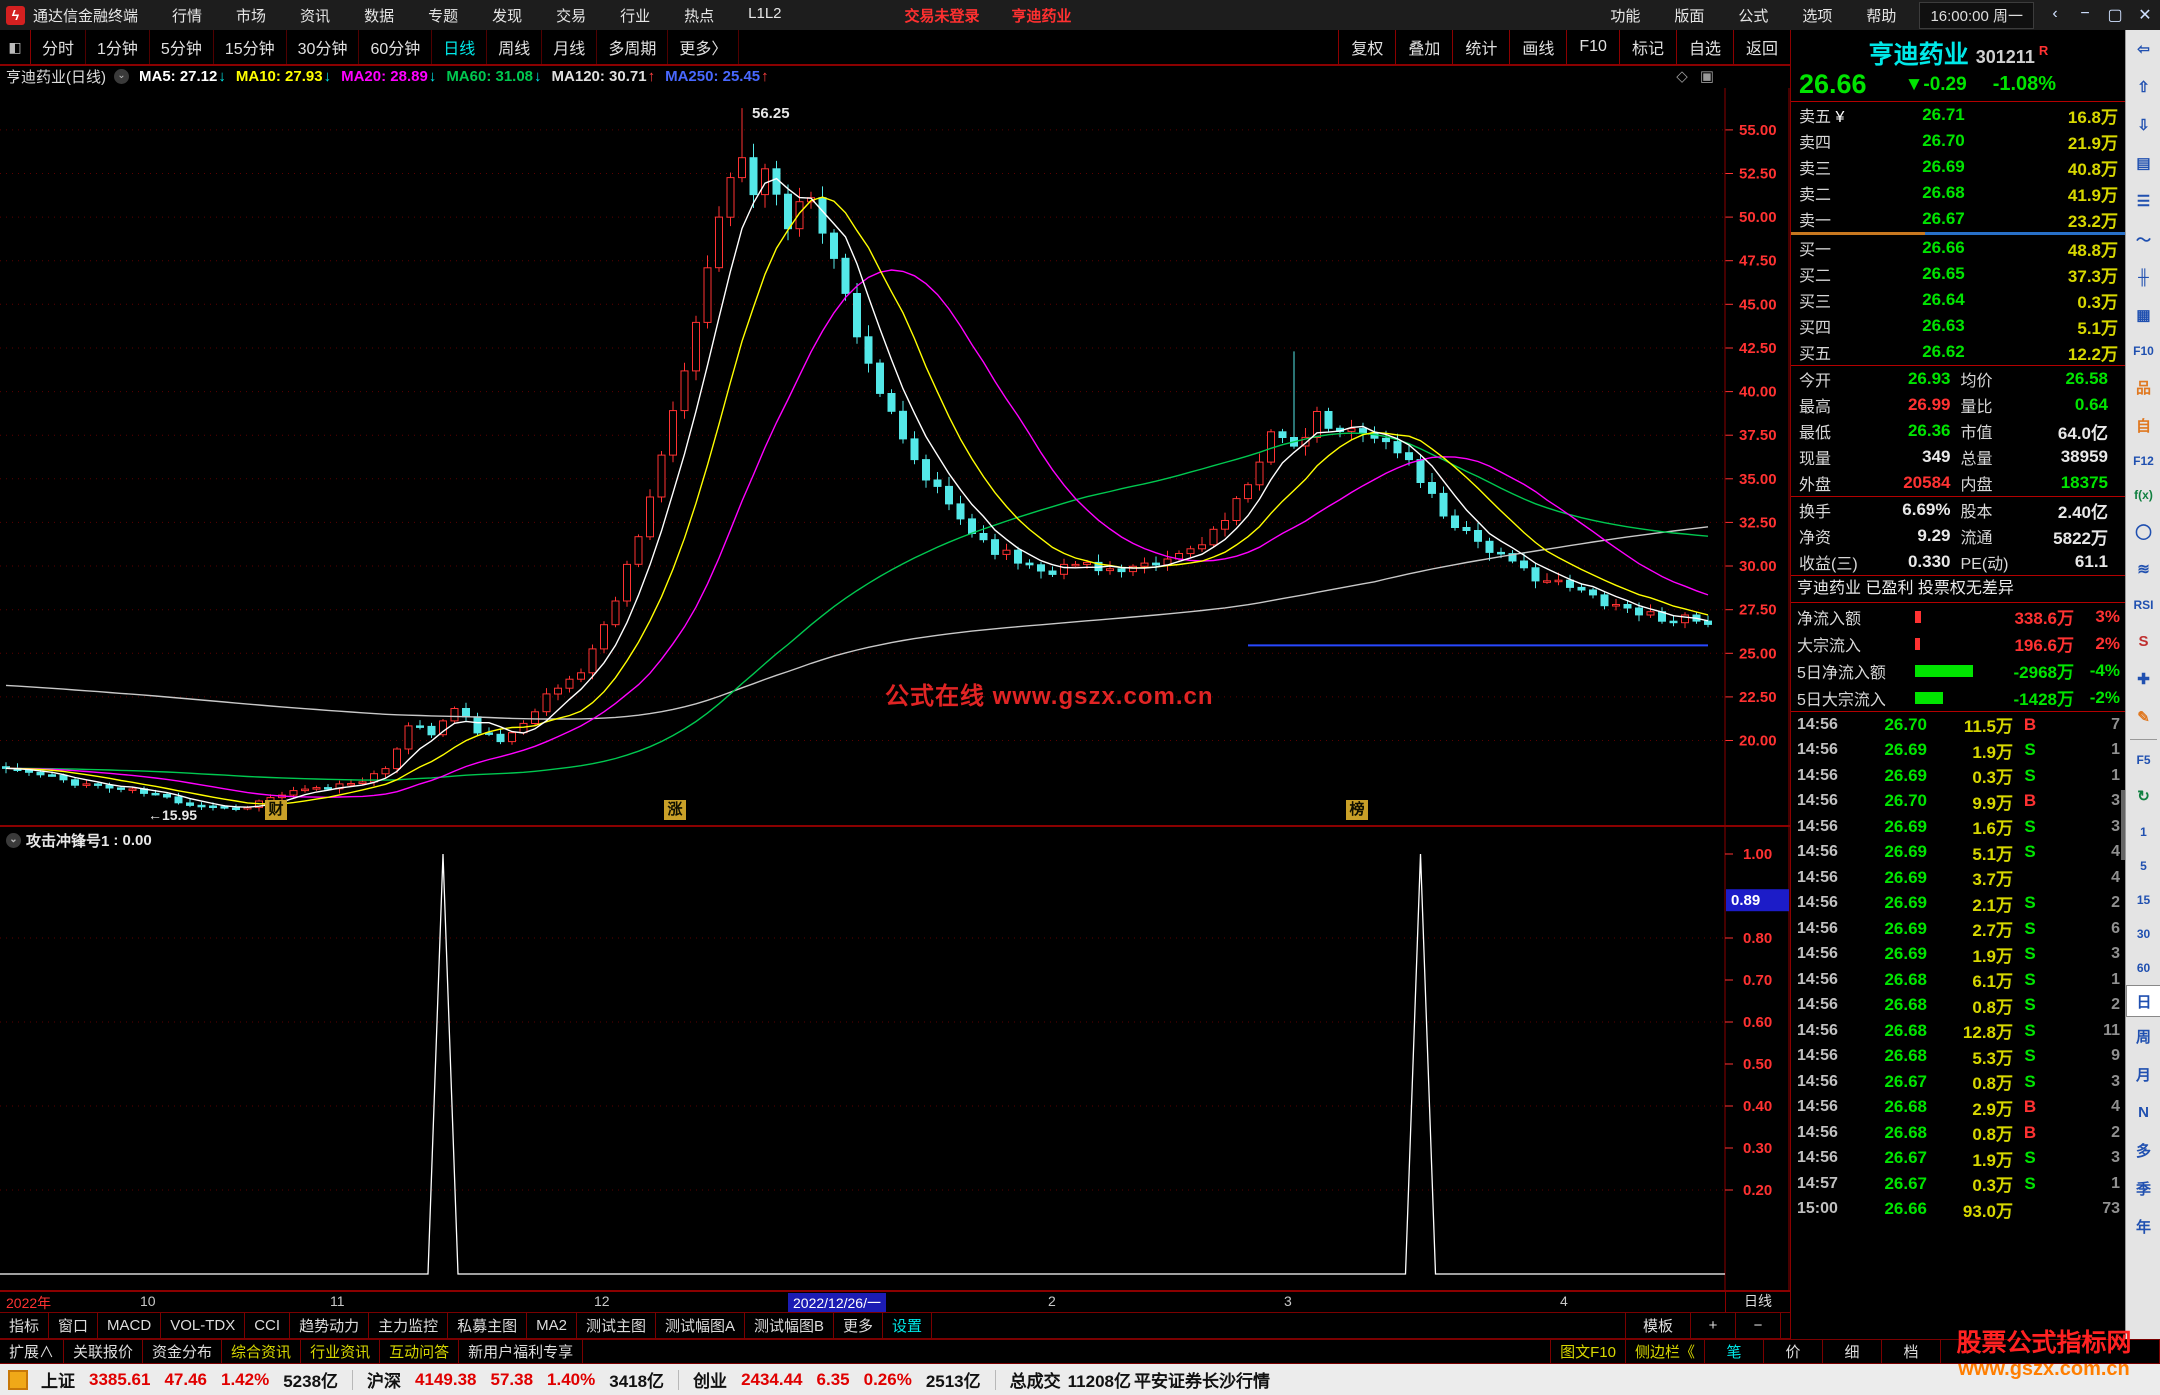 The height and width of the screenshot is (1395, 2160). I want to click on menu-功能: 功能, so click(1625, 16).